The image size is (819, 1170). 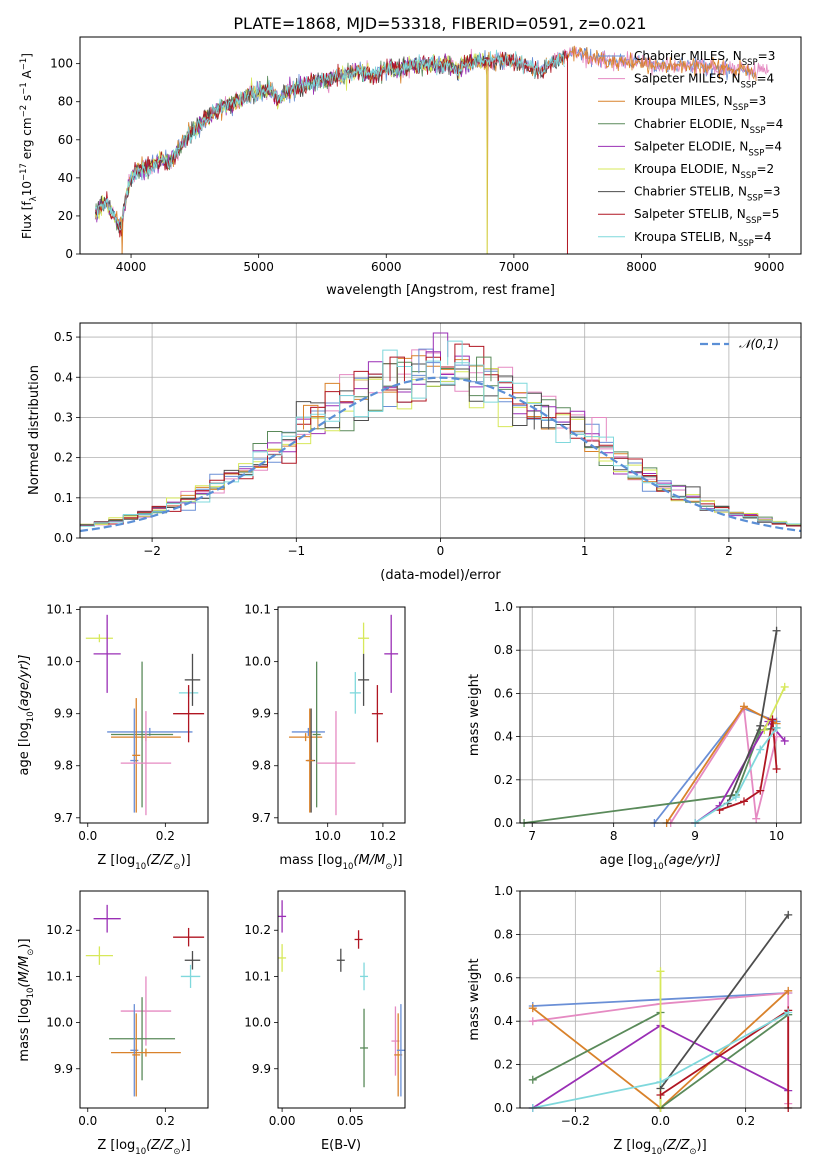 I want to click on y-tick-label: 0.3, so click(x=63, y=417).